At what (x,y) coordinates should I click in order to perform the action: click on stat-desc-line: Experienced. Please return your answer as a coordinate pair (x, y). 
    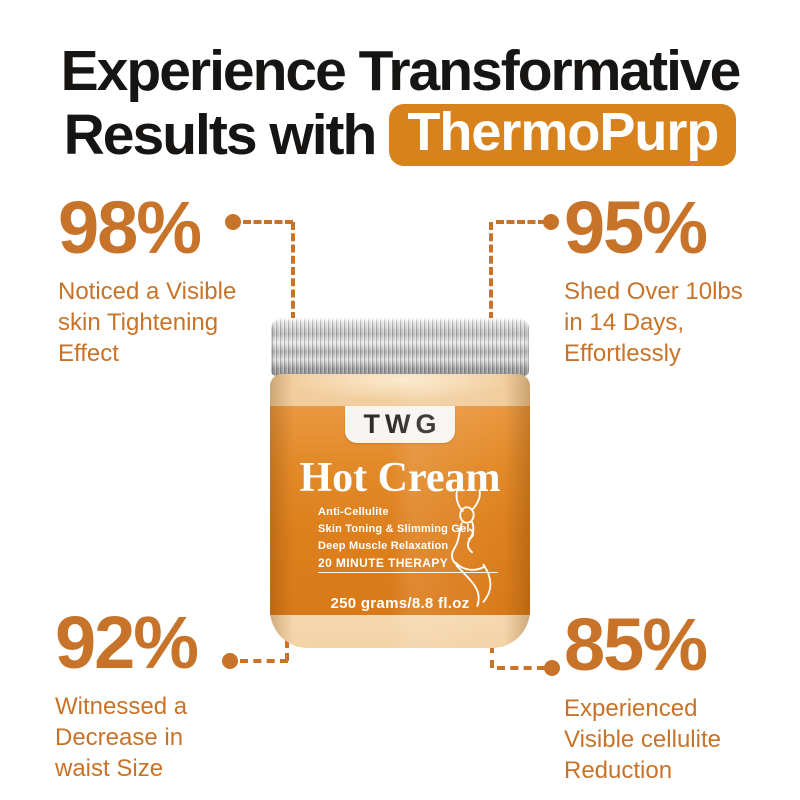
    Looking at the image, I should click on (631, 709).